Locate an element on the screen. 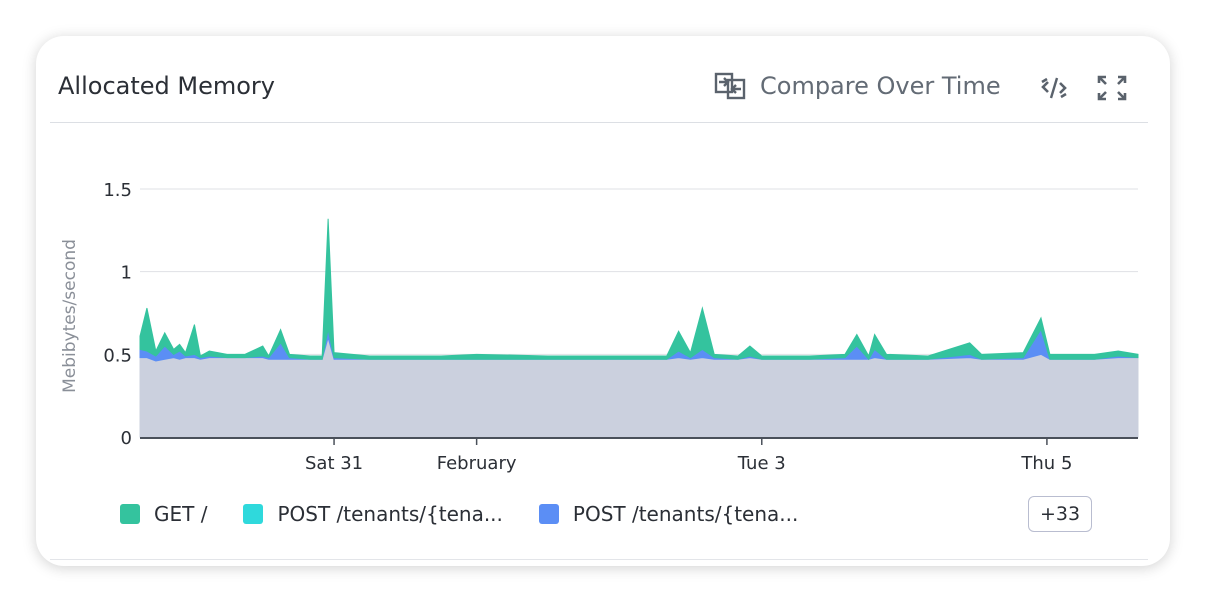 This screenshot has width=1206, height=604. series-area-other is located at coordinates (639, 386).